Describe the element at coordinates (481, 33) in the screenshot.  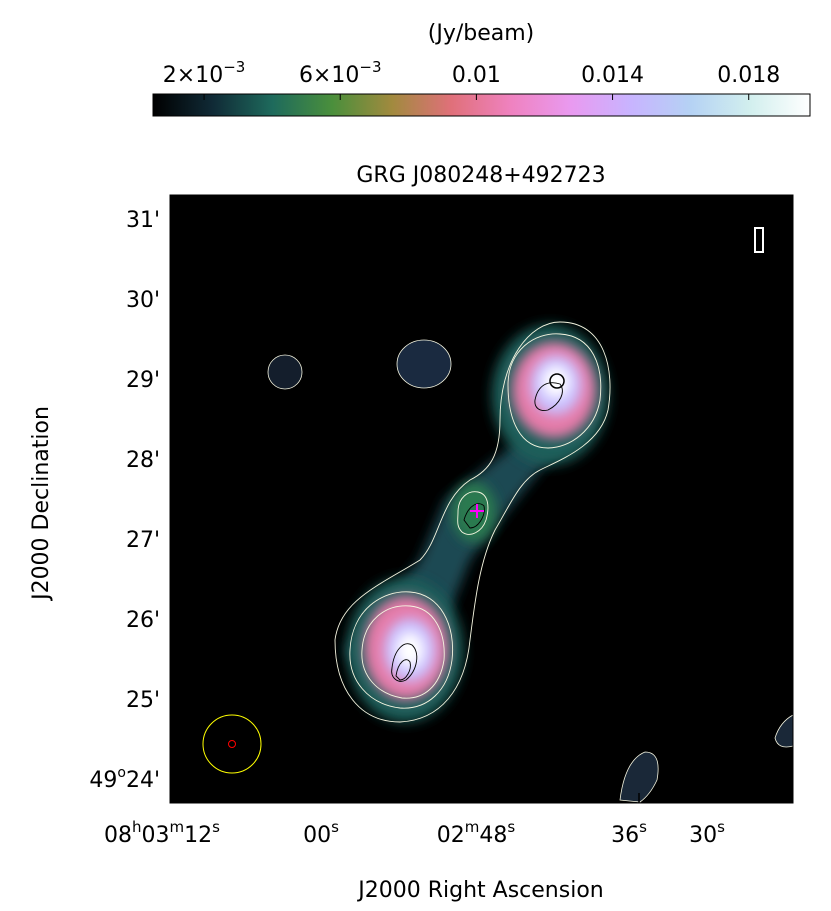
I see `colorbar-label: (Jy/beam)` at that location.